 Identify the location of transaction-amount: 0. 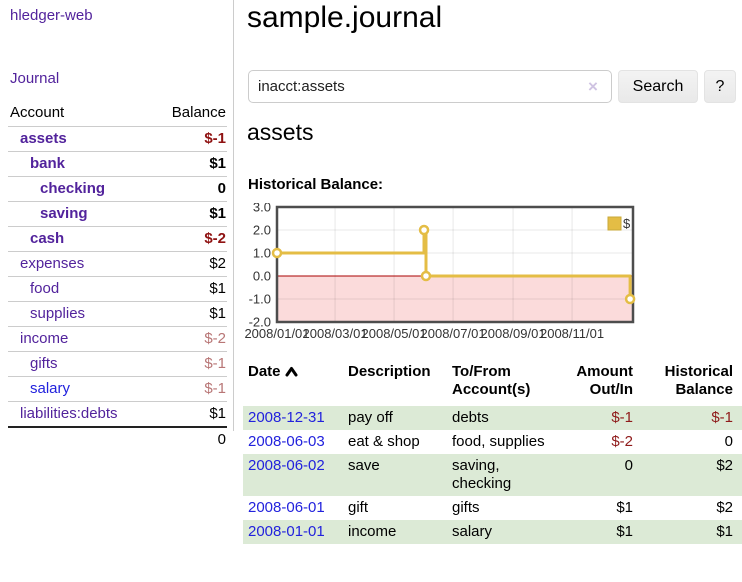
(603, 475).